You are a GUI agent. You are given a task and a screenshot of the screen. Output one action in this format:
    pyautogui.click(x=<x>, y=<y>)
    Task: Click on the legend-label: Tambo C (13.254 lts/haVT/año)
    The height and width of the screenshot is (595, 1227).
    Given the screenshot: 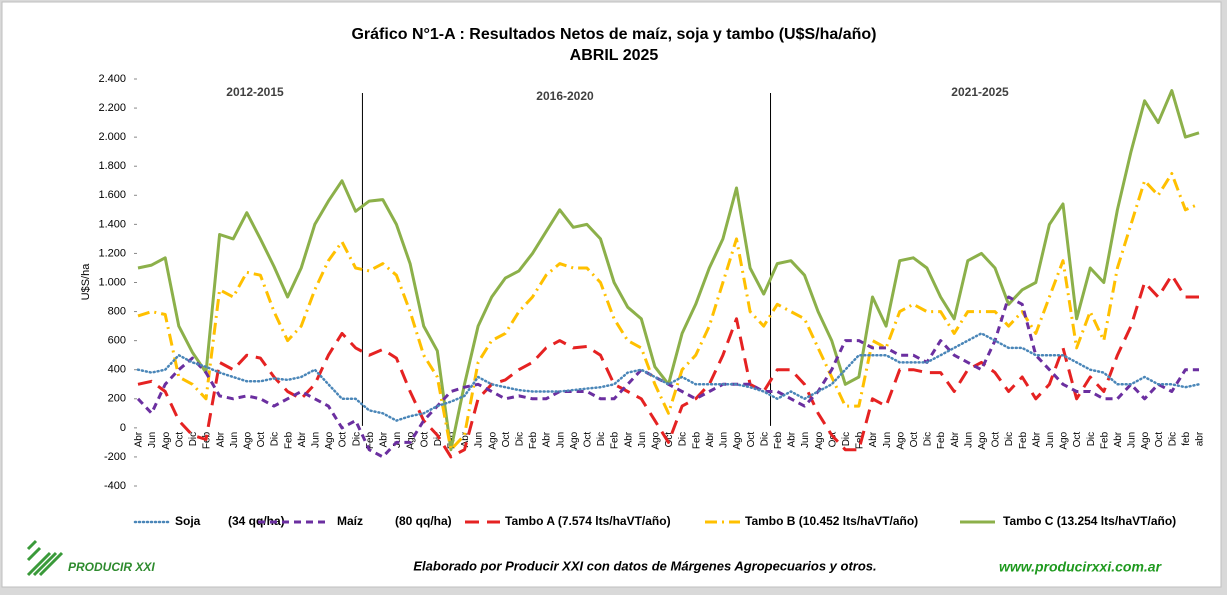 What is the action you would take?
    pyautogui.click(x=1089, y=521)
    